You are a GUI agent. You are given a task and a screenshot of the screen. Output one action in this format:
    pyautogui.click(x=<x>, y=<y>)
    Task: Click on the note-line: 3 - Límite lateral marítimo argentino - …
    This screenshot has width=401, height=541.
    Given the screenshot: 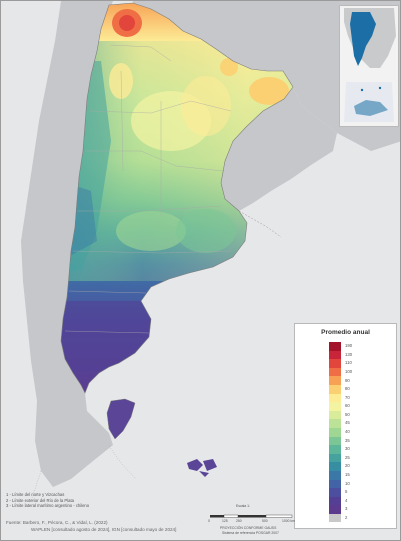 What is the action you would take?
    pyautogui.click(x=48, y=506)
    